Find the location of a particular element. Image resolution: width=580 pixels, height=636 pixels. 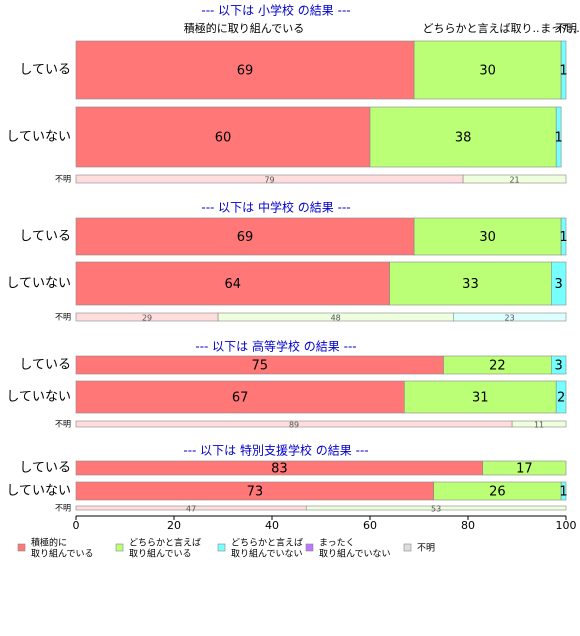

value-label: 75 is located at coordinates (259, 366).